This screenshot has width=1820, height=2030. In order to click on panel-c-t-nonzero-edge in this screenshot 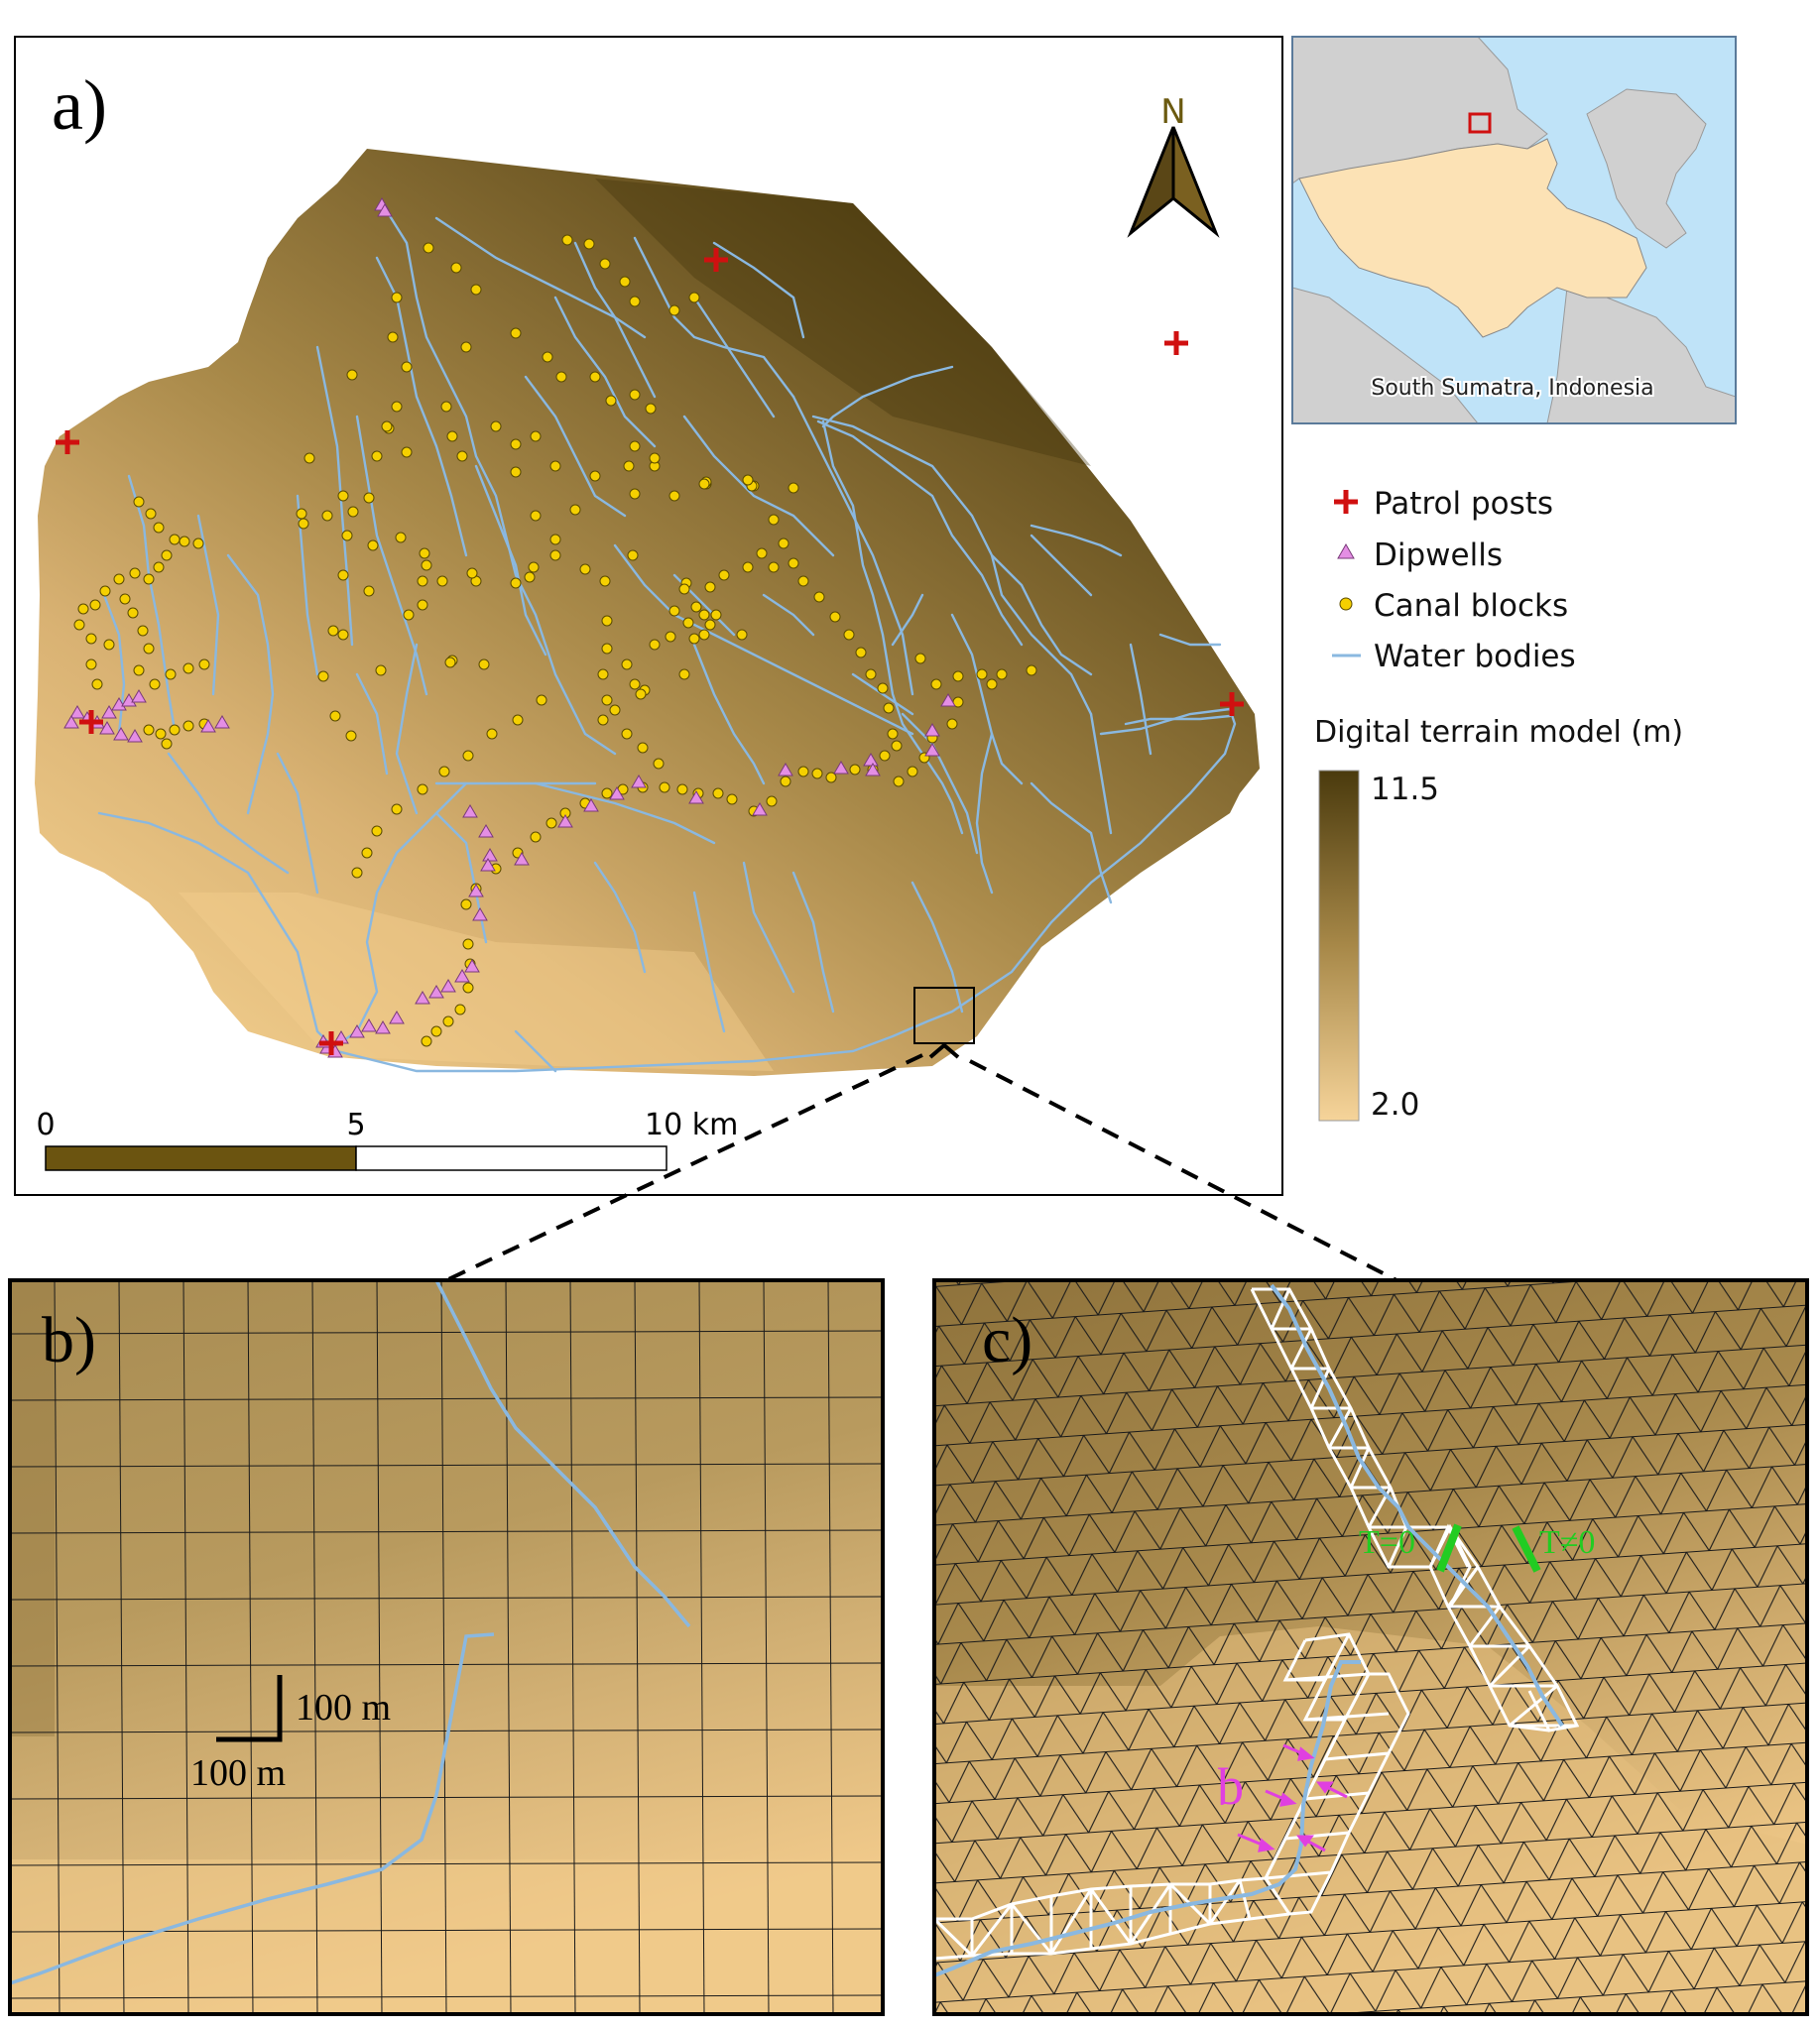, I will do `click(1526, 1549)`.